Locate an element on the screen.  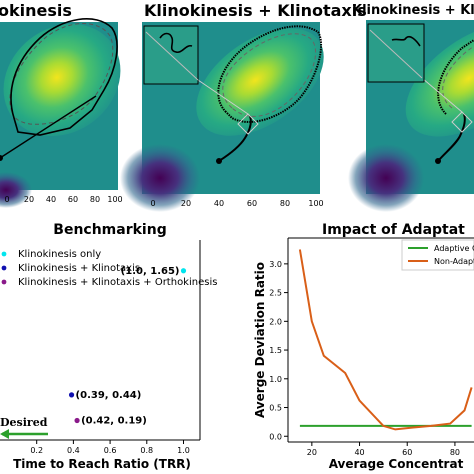
adaptation-xtick-label: 20 is located at coordinates (312, 452).